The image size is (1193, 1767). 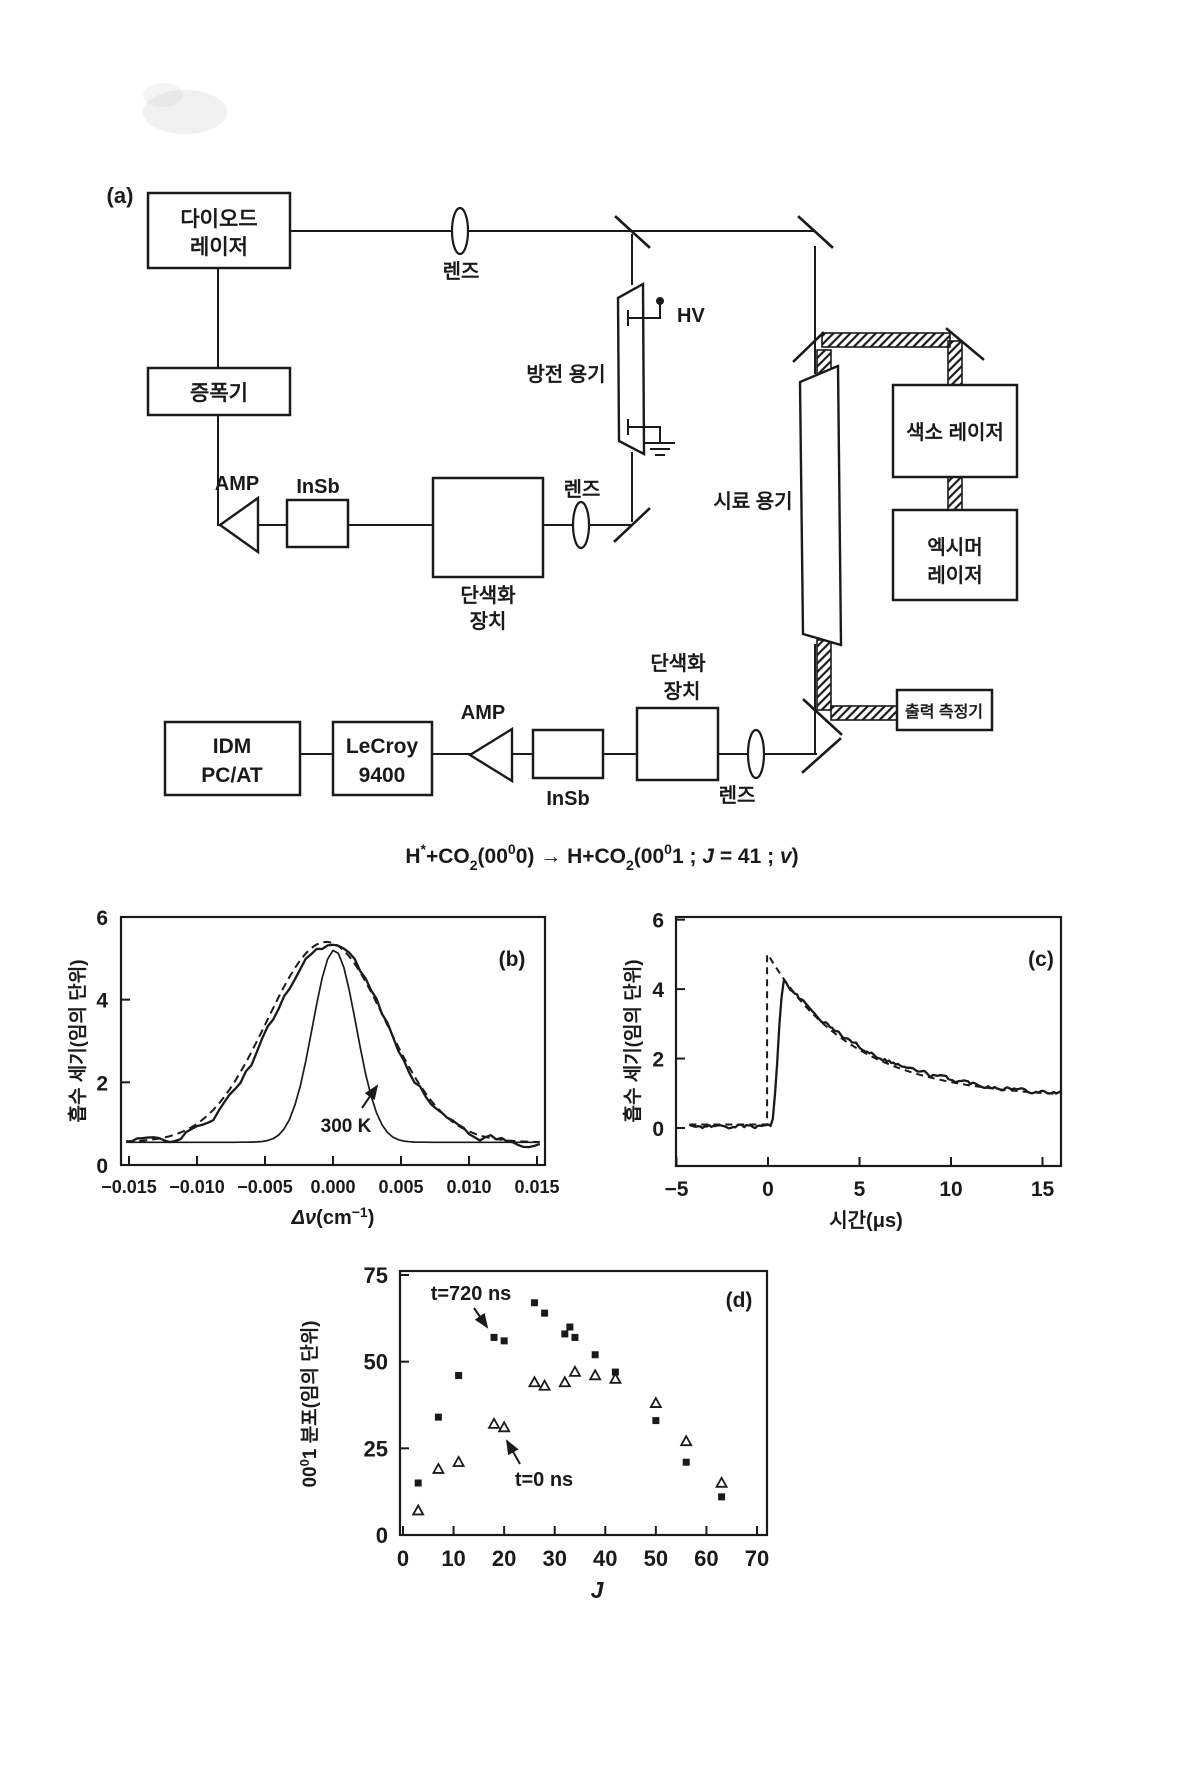 What do you see at coordinates (644, 431) in the screenshot?
I see `ground-electrode` at bounding box center [644, 431].